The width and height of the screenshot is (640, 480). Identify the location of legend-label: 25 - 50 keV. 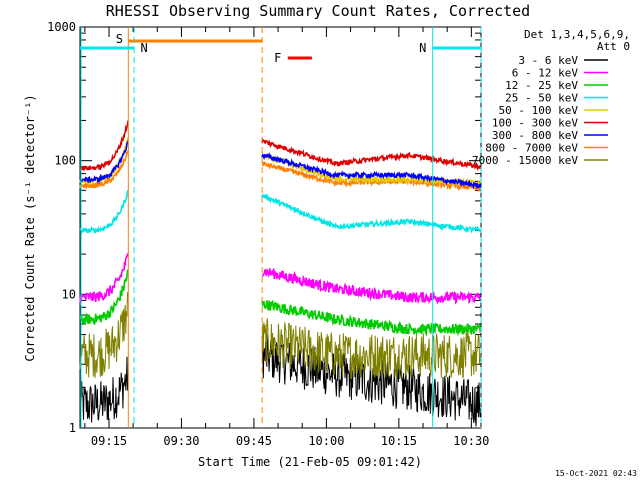
(541, 98).